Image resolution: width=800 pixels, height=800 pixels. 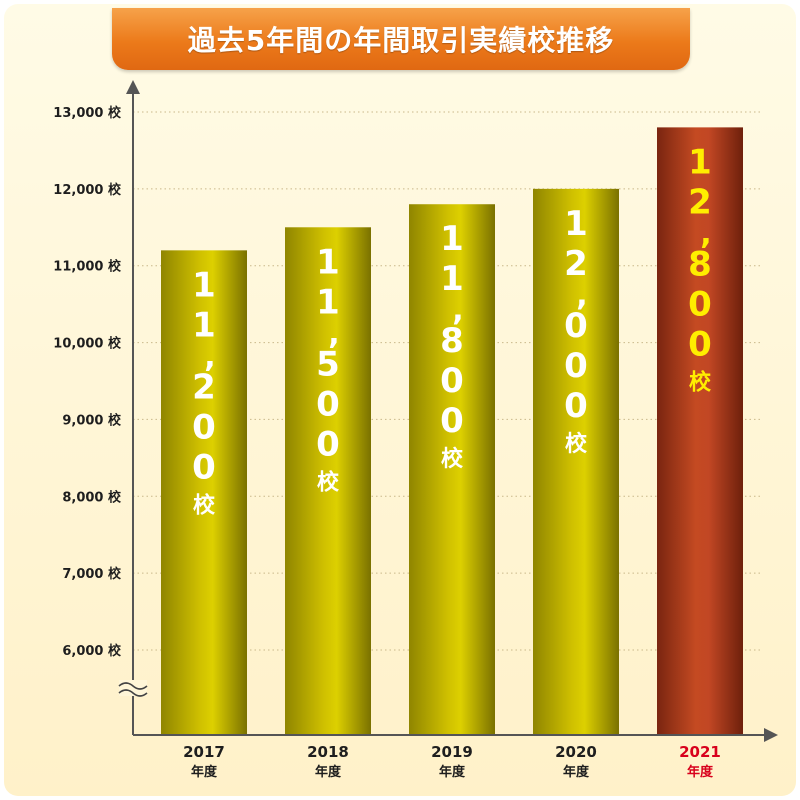 I want to click on x-category-label: 2017, so click(x=204, y=752).